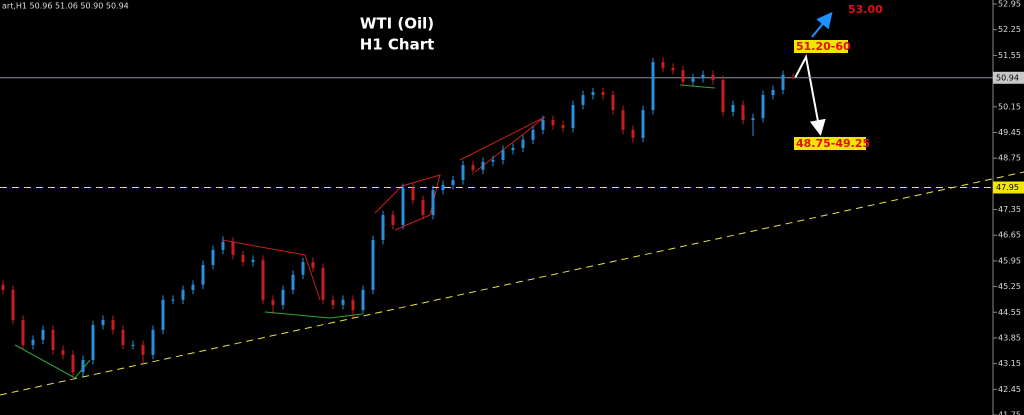 The image size is (1024, 415). Describe the element at coordinates (397, 45) in the screenshot. I see `chart-subtitle: H1 Chart` at that location.